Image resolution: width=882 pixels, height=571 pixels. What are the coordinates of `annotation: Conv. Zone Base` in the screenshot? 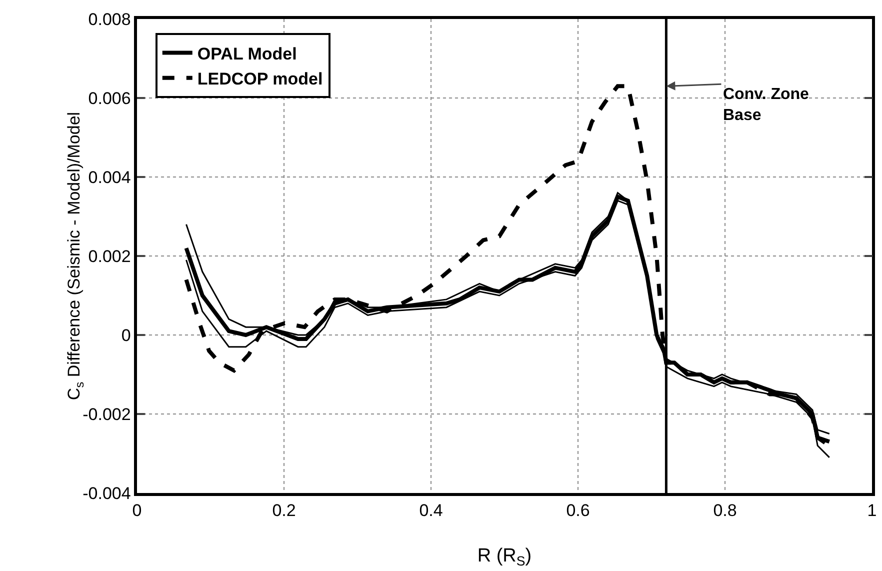 It's located at (766, 105).